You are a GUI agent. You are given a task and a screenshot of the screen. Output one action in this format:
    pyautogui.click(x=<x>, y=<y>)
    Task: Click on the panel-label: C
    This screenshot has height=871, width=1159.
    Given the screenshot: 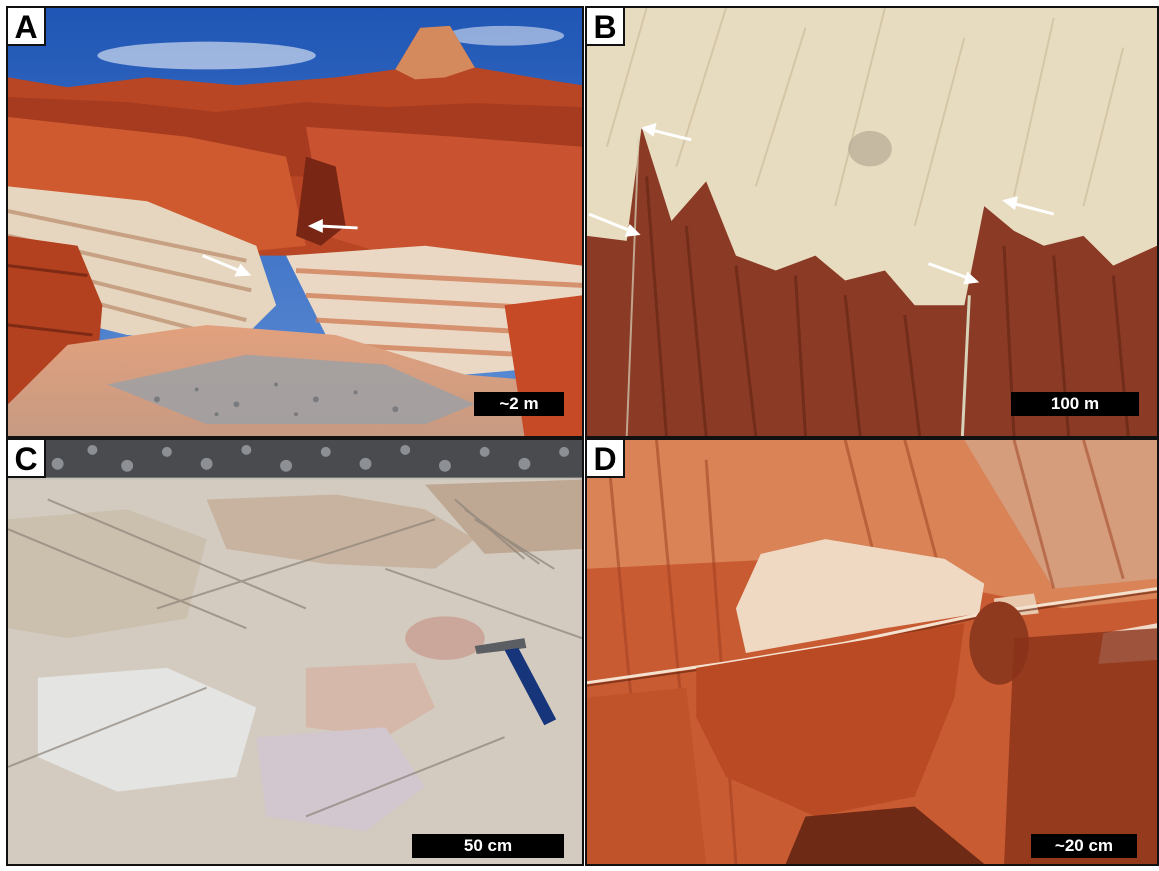 What is the action you would take?
    pyautogui.click(x=27, y=459)
    